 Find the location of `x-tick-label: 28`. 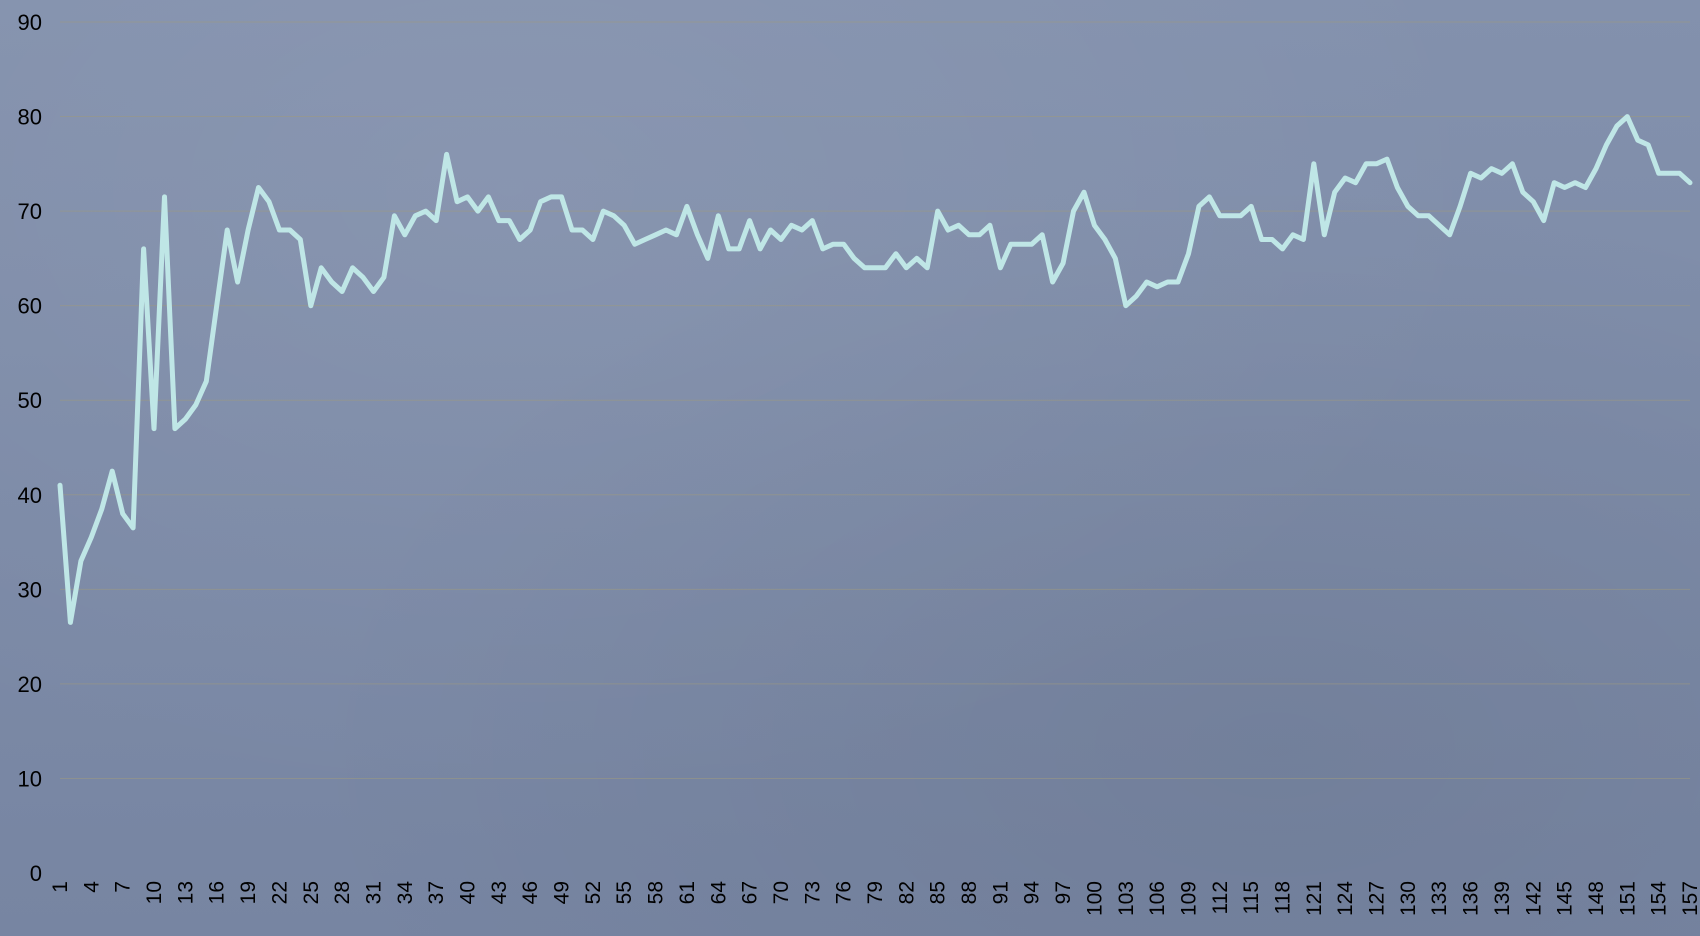

x-tick-label: 28 is located at coordinates (342, 892).